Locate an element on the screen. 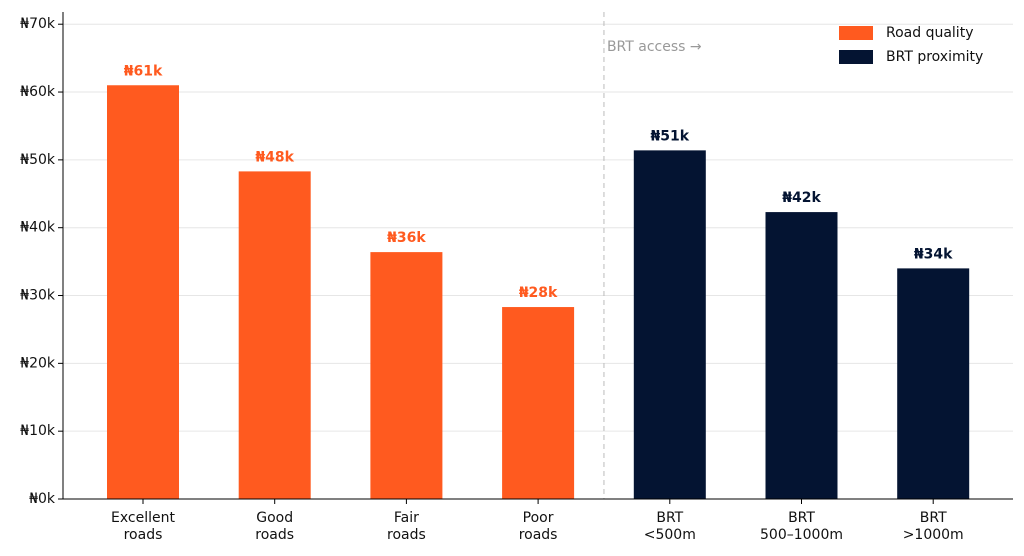 This screenshot has width=1024, height=556. value-label: ₦28k is located at coordinates (538, 293).